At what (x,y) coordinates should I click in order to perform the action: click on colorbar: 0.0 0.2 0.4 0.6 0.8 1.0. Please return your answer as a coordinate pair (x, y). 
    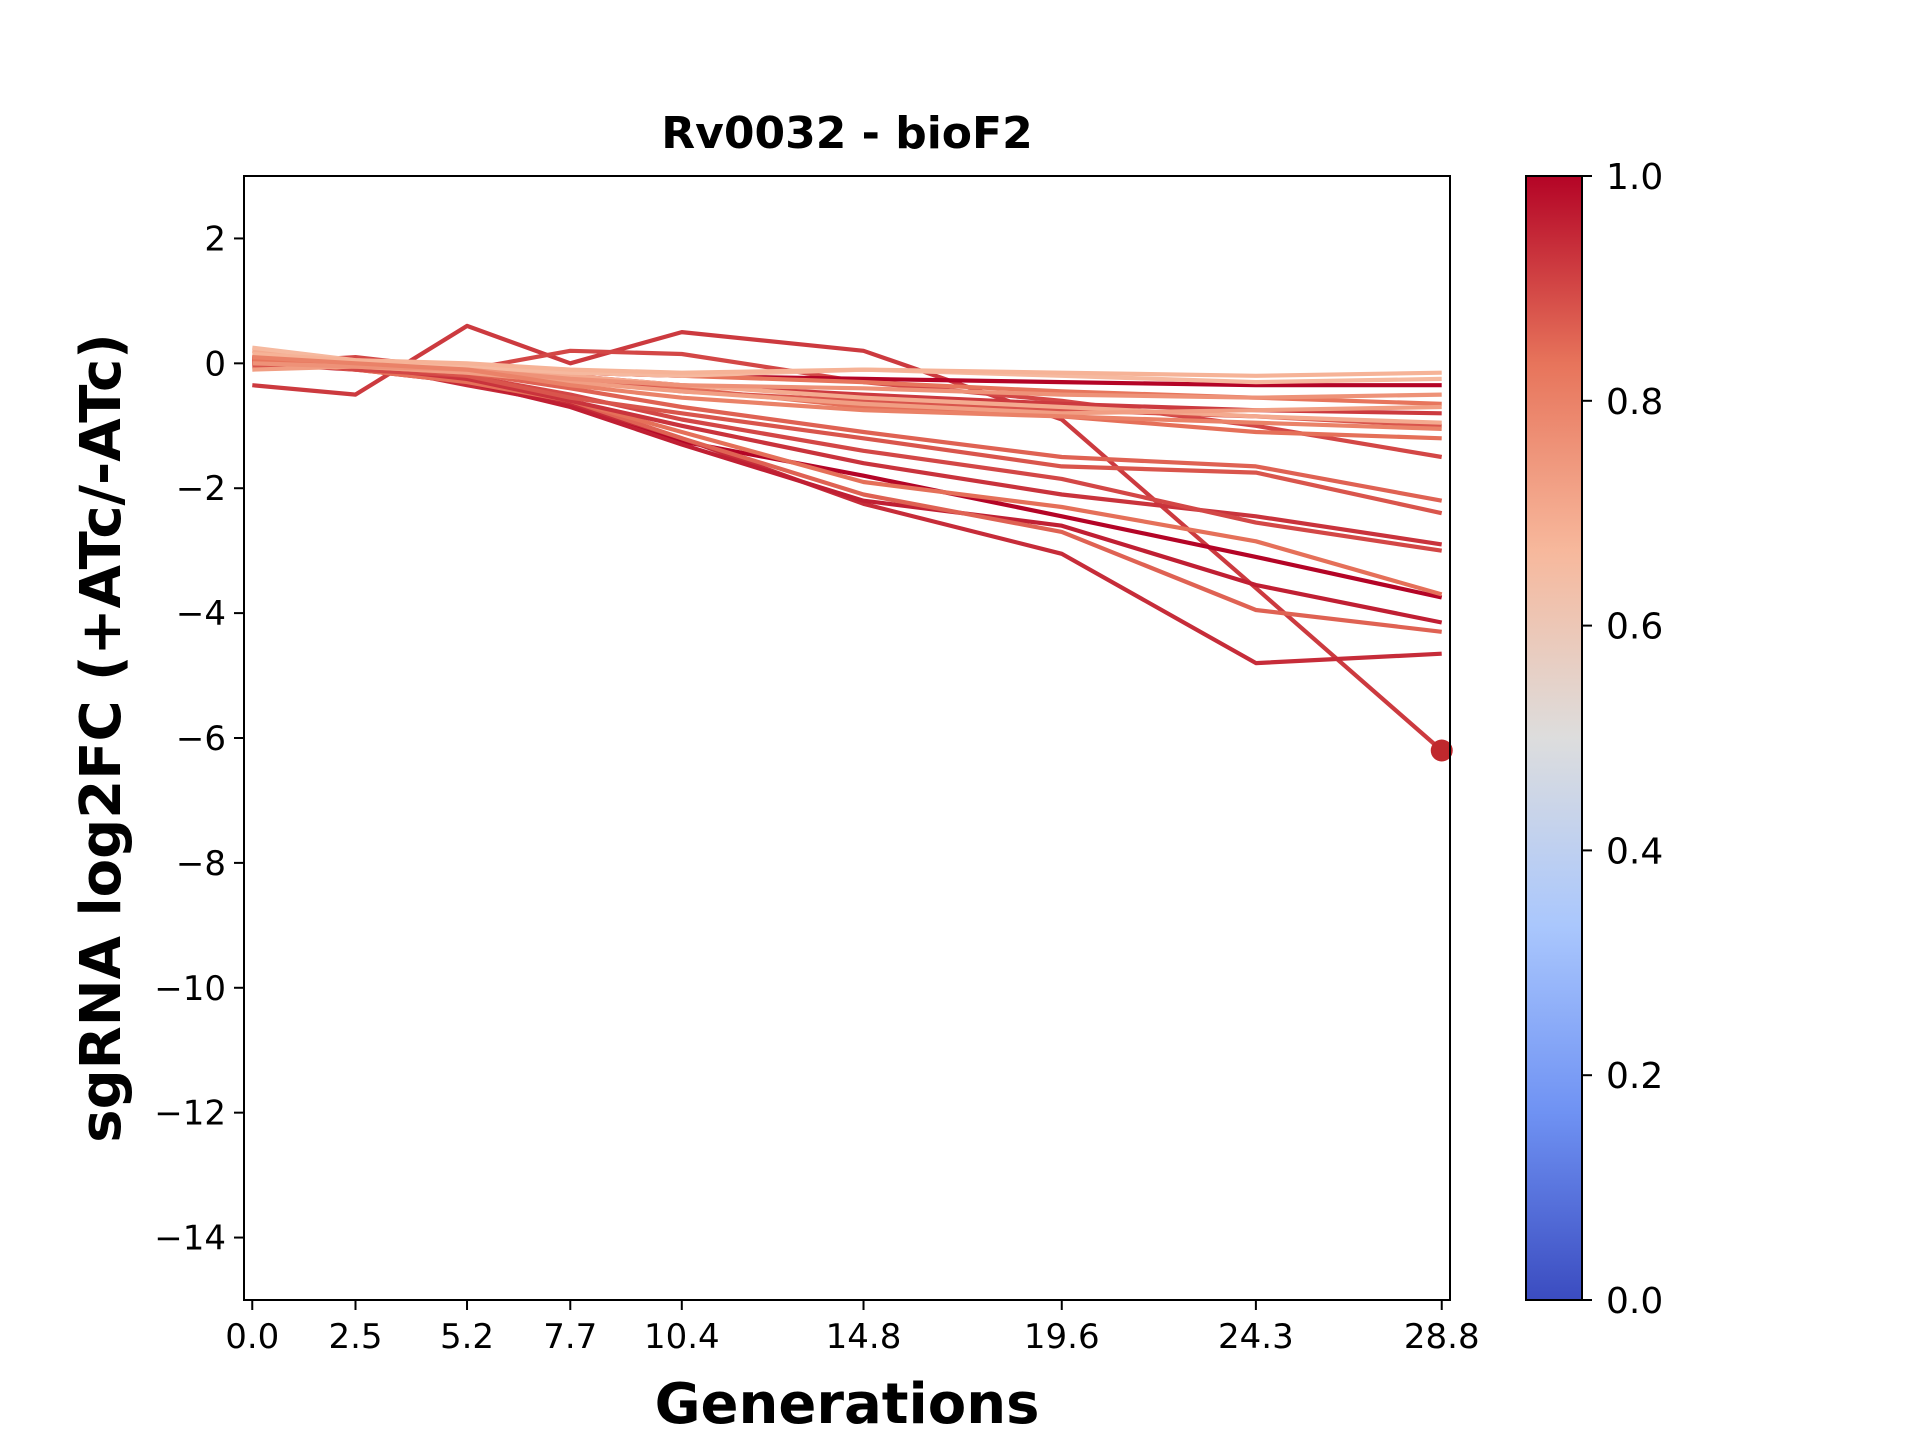
    Looking at the image, I should click on (1594, 739).